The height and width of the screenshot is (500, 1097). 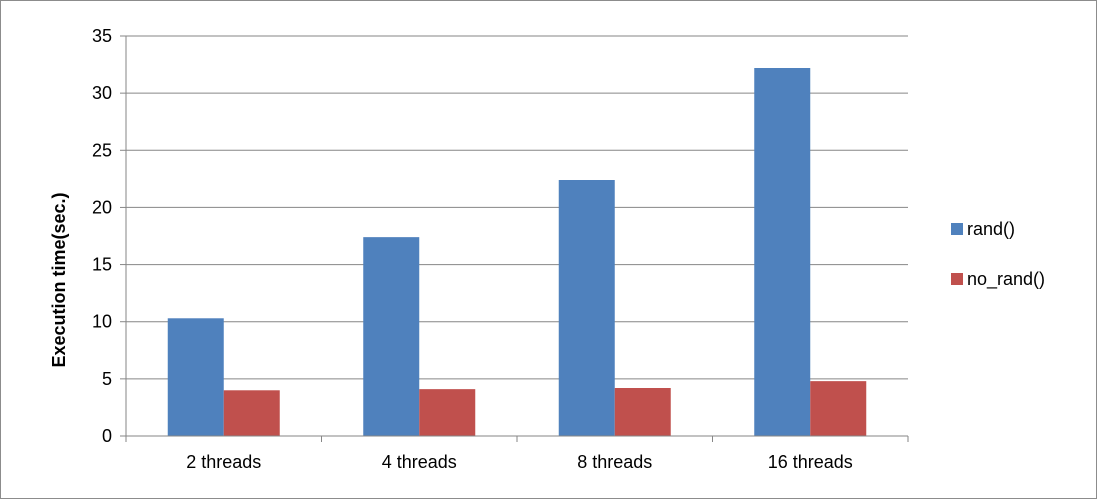 What do you see at coordinates (102, 93) in the screenshot?
I see `y-tick-label: 30` at bounding box center [102, 93].